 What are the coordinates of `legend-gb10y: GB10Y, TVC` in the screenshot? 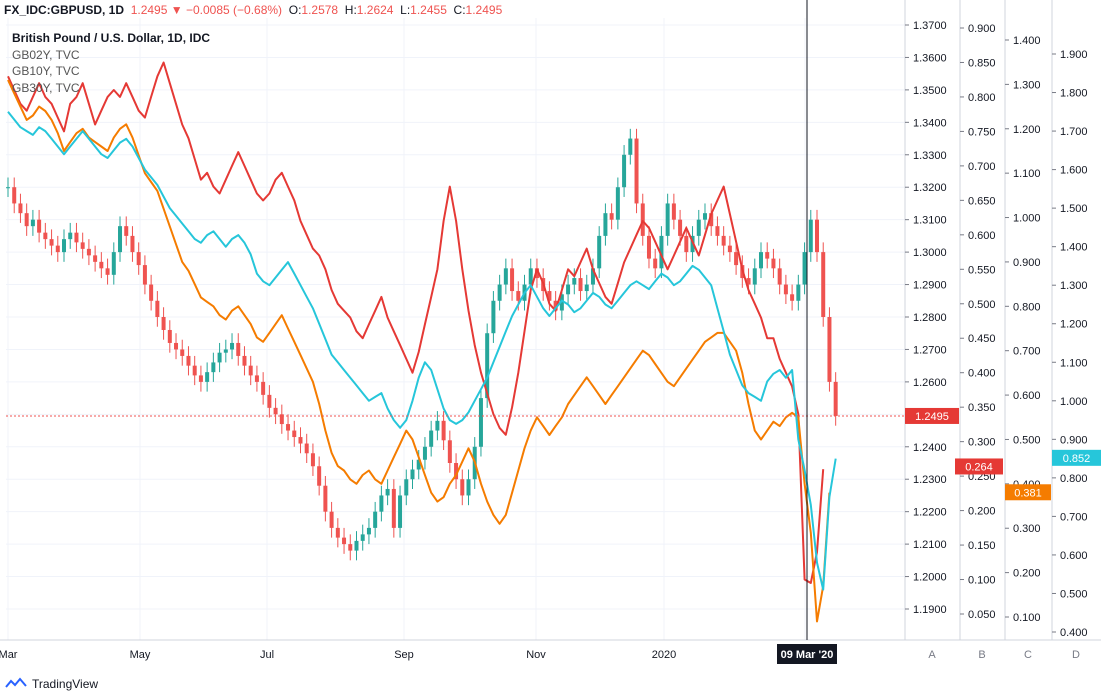 It's located at (46, 71).